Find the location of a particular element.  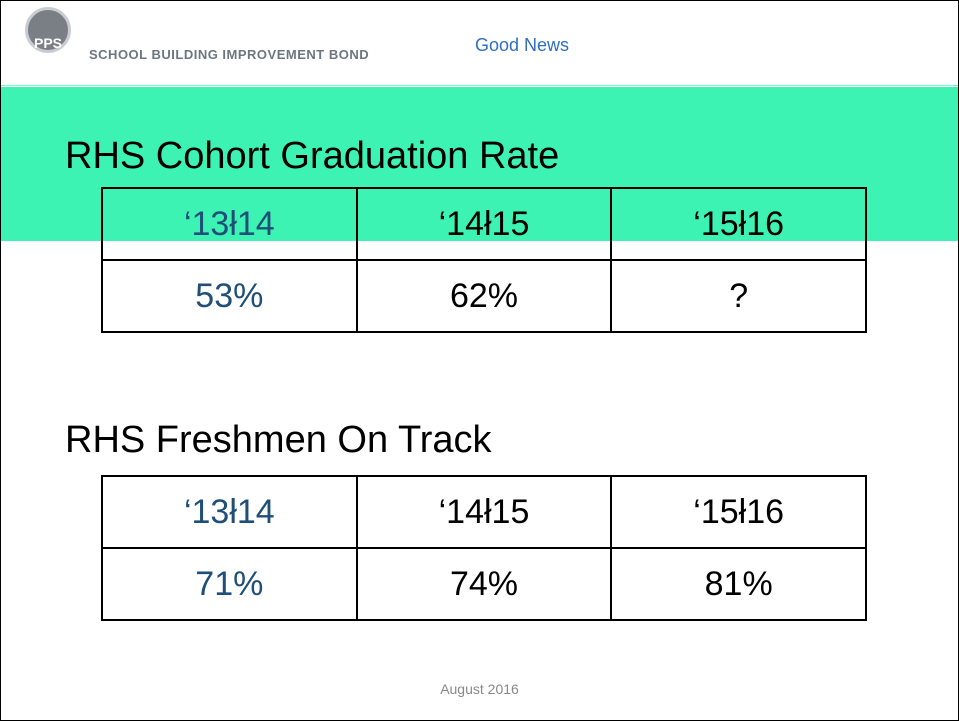

header-line is located at coordinates (479, 85).